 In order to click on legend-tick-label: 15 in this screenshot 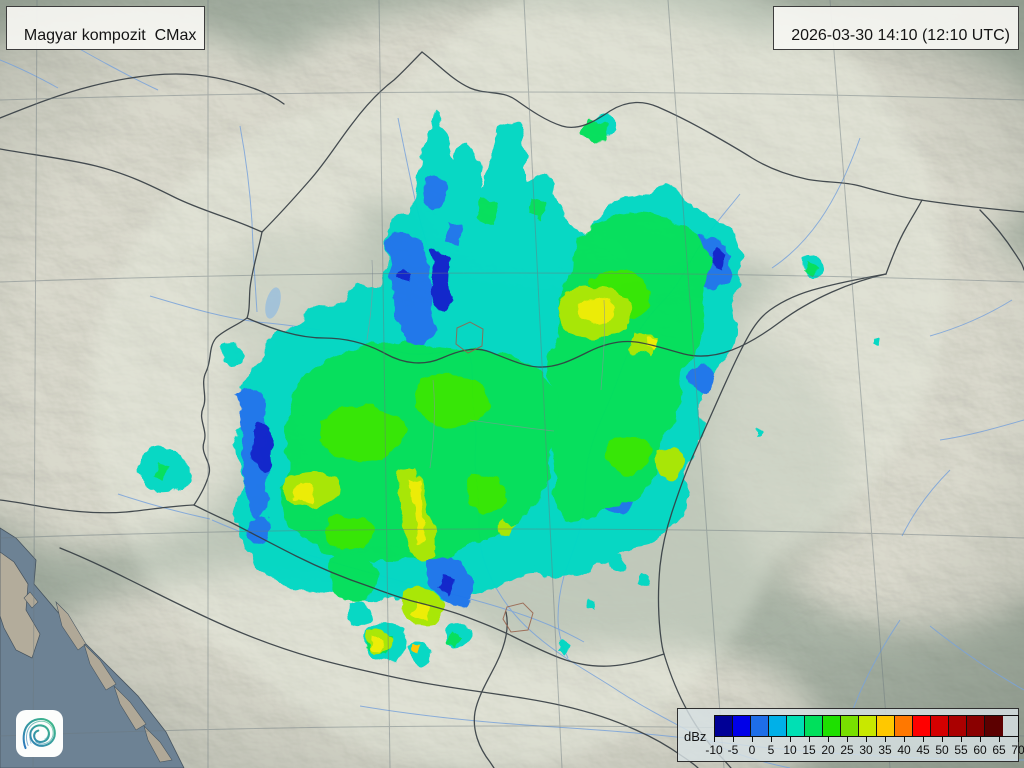, I will do `click(809, 750)`.